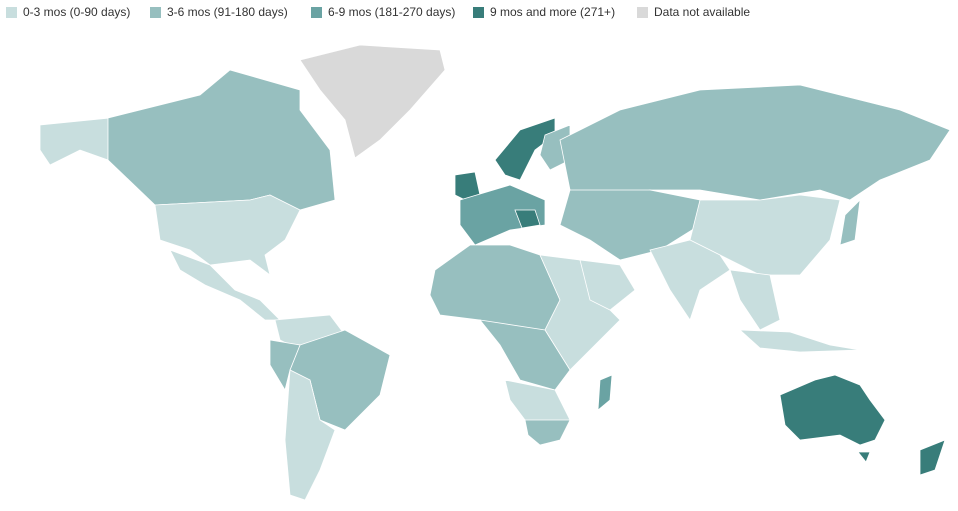  What do you see at coordinates (391, 12) in the screenshot?
I see `legend-label: 6-9 mos (181-270 days)` at bounding box center [391, 12].